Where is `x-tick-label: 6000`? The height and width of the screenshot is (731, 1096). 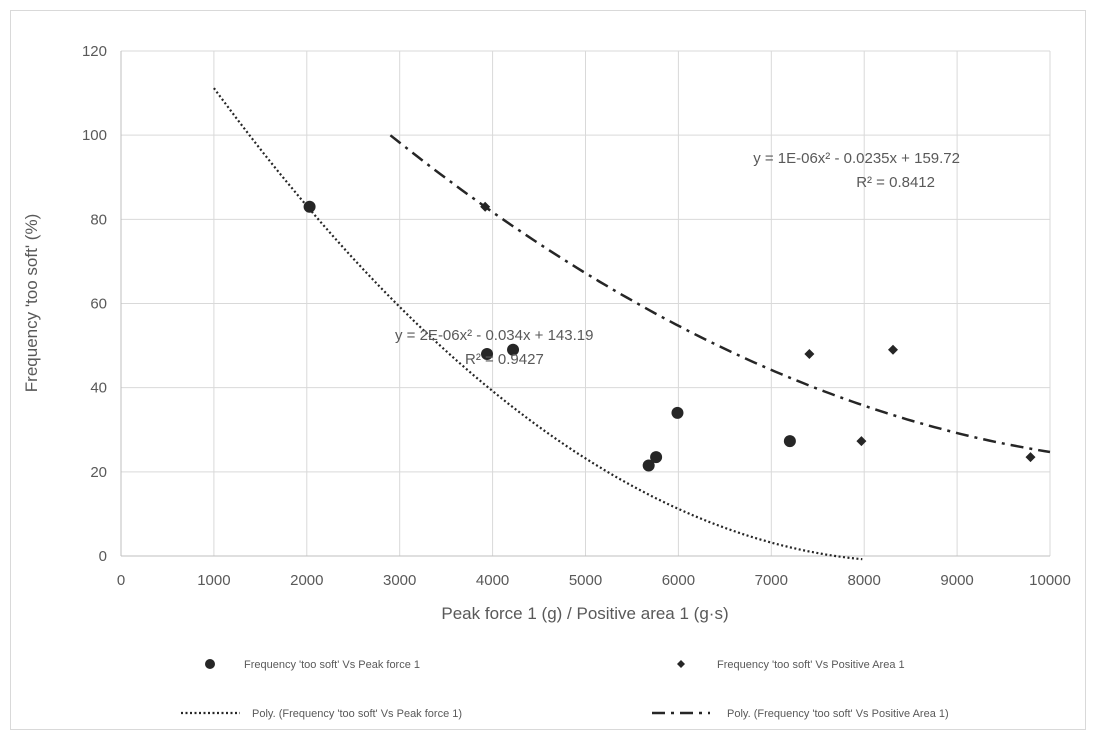
x-tick-label: 6000 is located at coordinates (678, 580).